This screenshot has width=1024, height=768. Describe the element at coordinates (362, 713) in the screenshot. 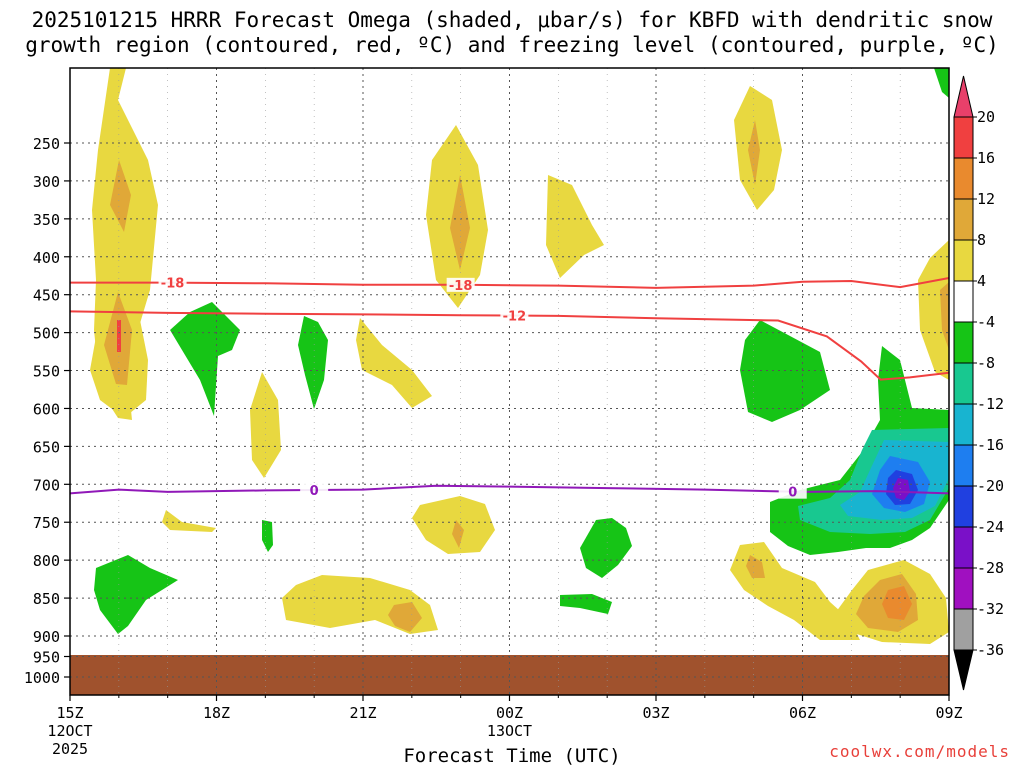

I see `x-tick-label: 21Z` at that location.